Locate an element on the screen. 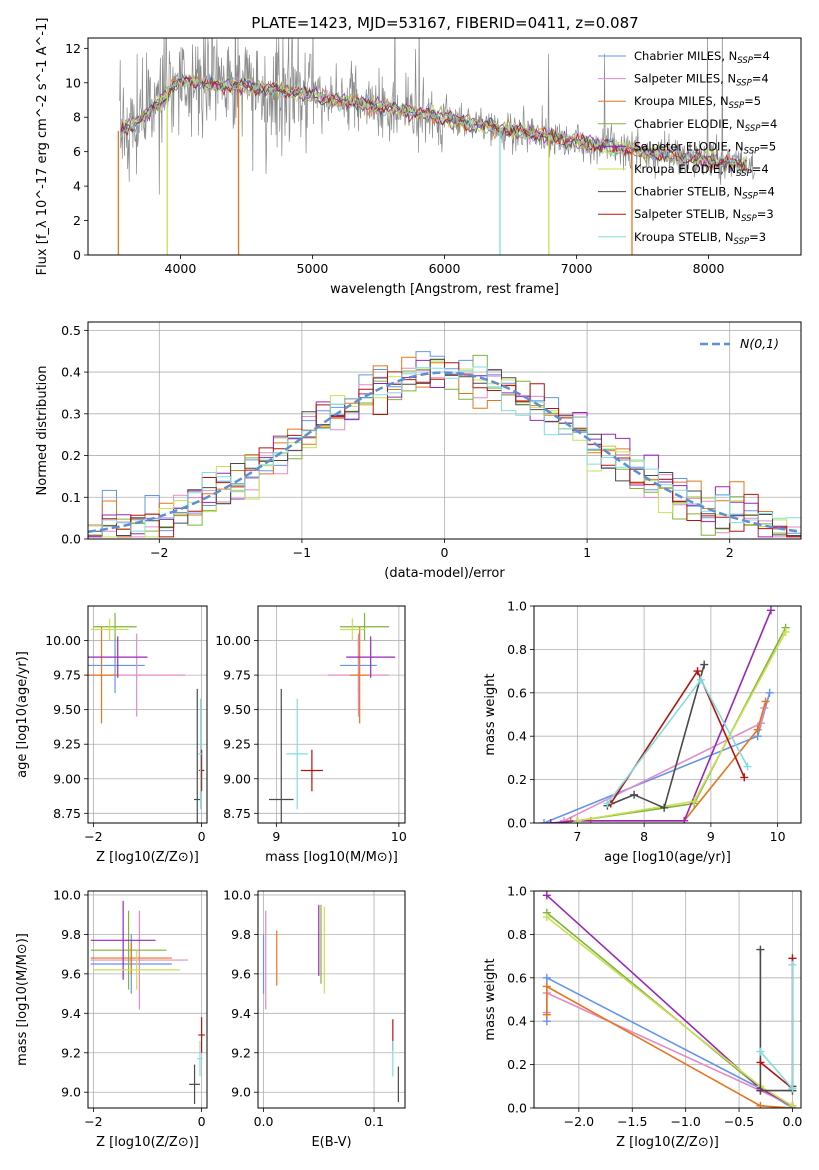 The image size is (819, 1170). x-tick-label: 5000 is located at coordinates (313, 268).